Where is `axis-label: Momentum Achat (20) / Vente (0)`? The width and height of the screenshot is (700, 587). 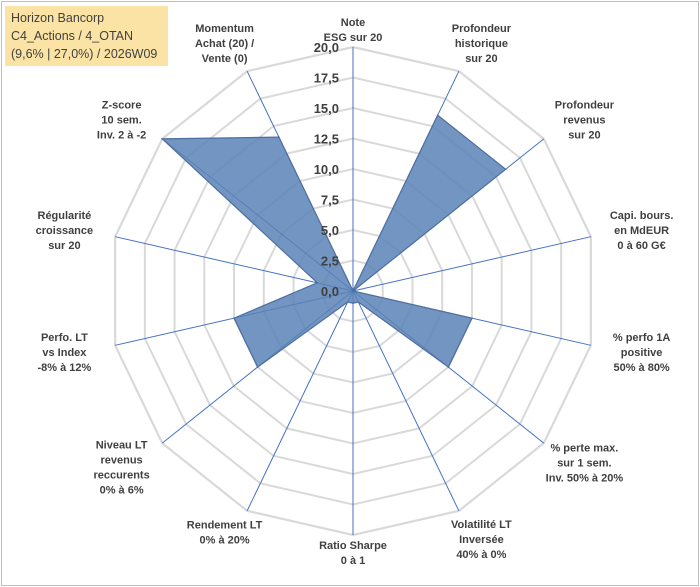
axis-label: Momentum Achat (20) / Vente (0) is located at coordinates (224, 44).